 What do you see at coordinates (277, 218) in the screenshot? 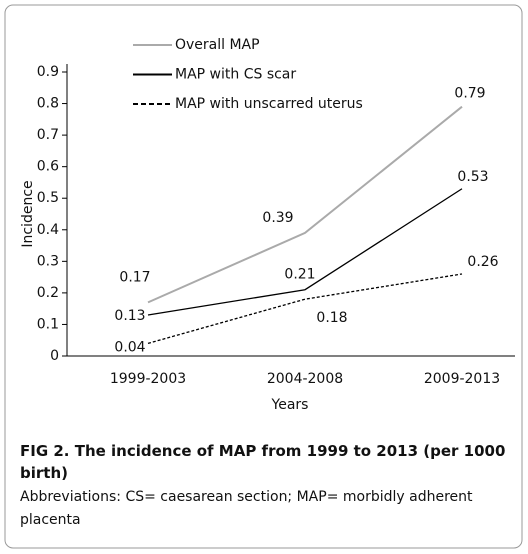
I see `data-label: 0.39` at bounding box center [277, 218].